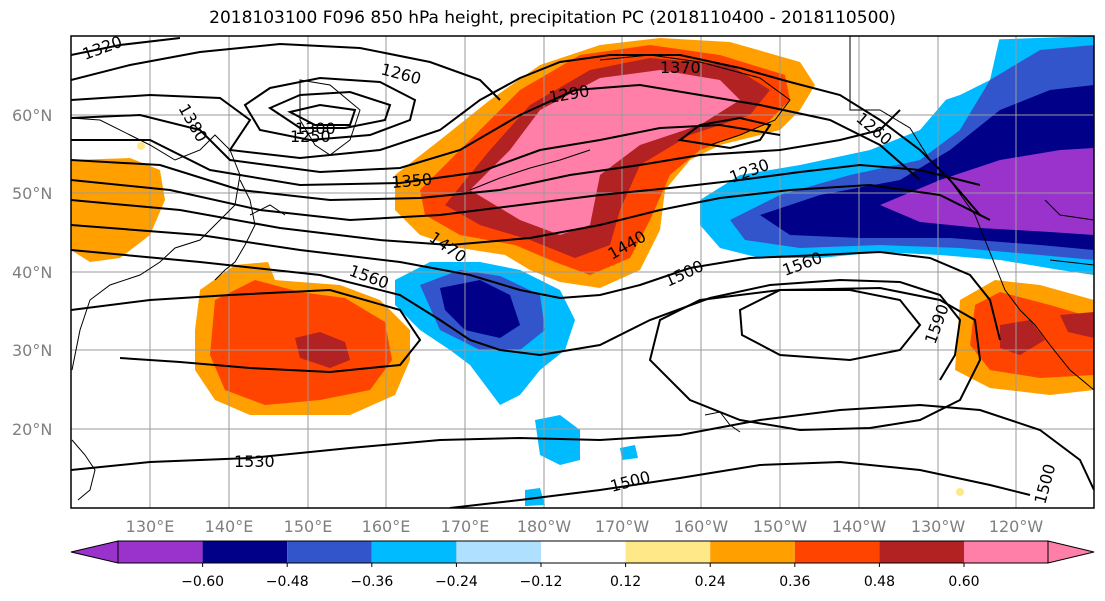 The image size is (1105, 601). Describe the element at coordinates (32, 350) in the screenshot. I see `lat-label: 30°N` at that location.